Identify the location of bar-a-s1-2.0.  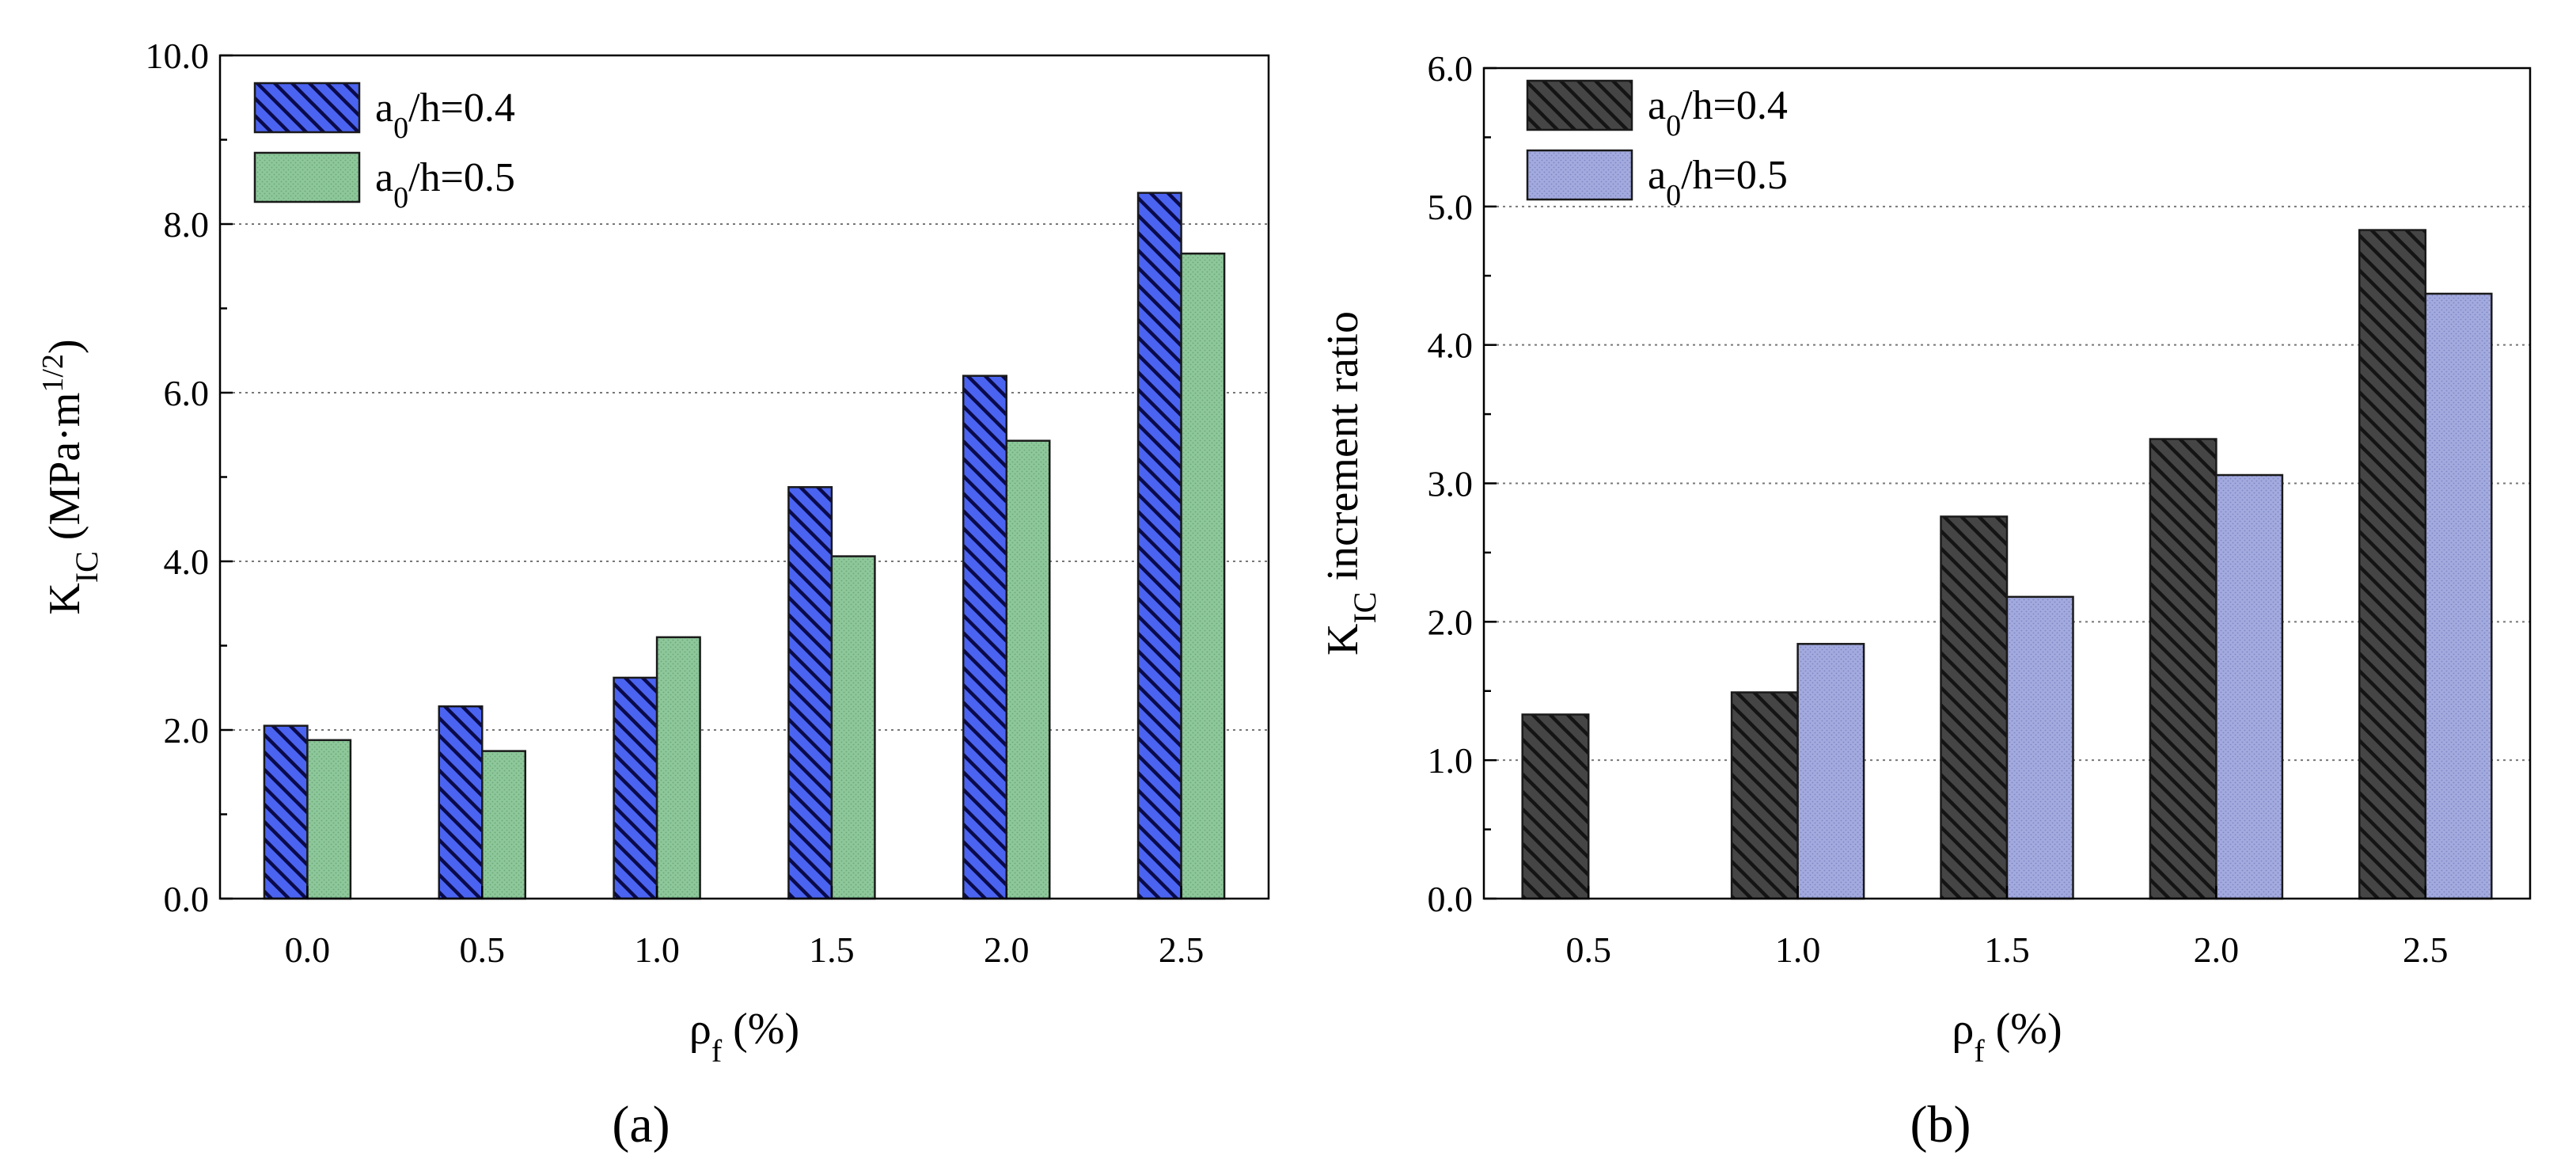
(984, 637).